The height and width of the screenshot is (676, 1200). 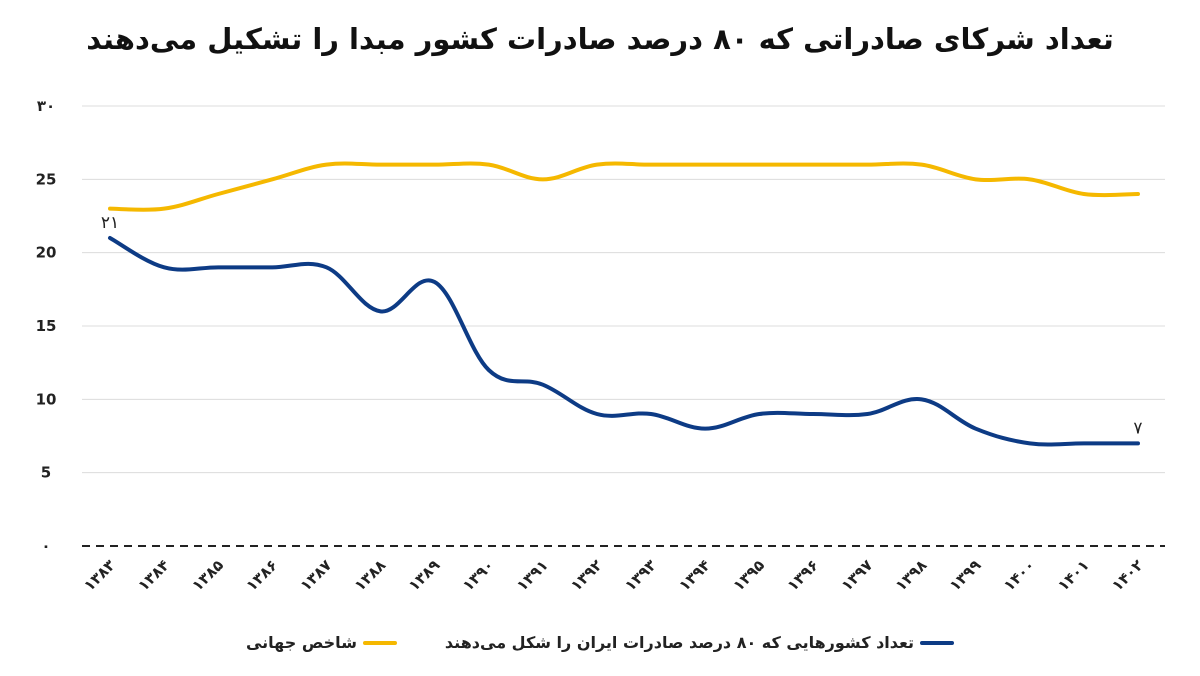 What do you see at coordinates (153, 575) in the screenshot?
I see `x-tick-label: ۱۳۸۴` at bounding box center [153, 575].